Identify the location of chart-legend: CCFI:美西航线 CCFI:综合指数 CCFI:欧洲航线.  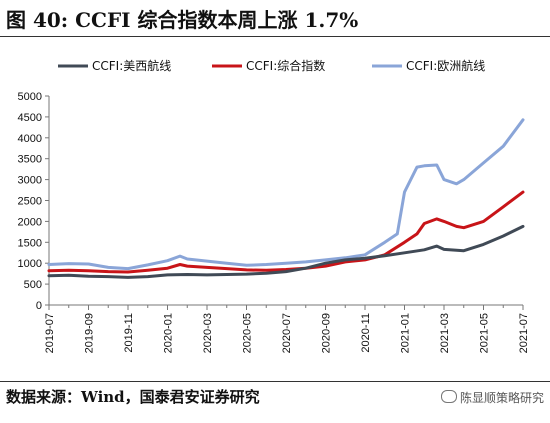
(271, 65).